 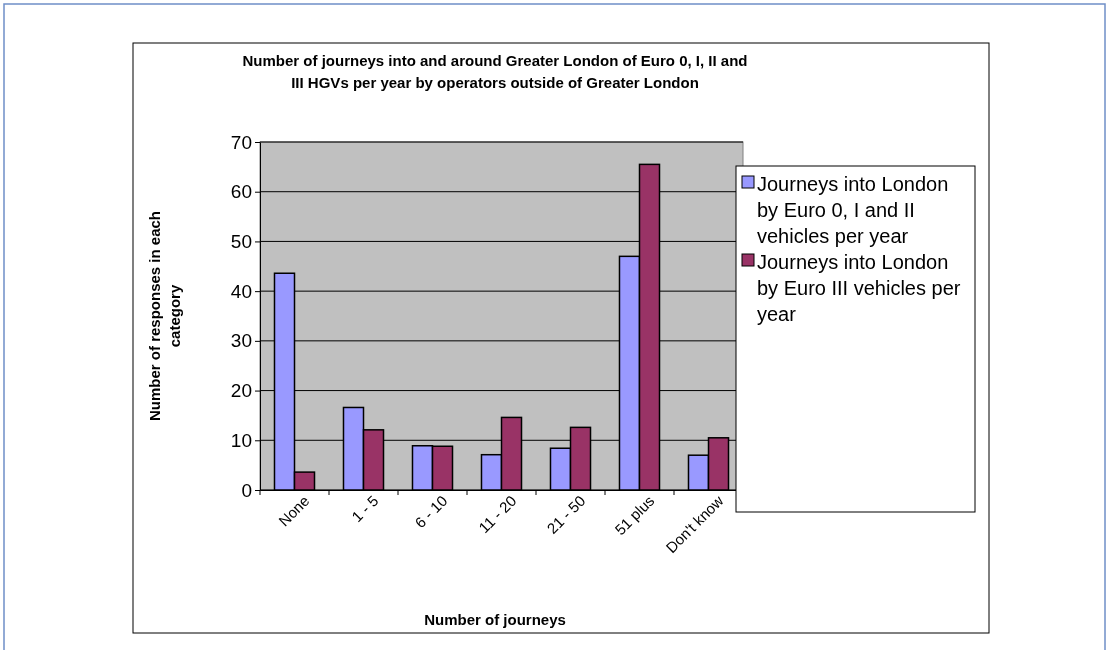 What do you see at coordinates (566, 514) in the screenshot?
I see `x-tick-label: 21 - 50` at bounding box center [566, 514].